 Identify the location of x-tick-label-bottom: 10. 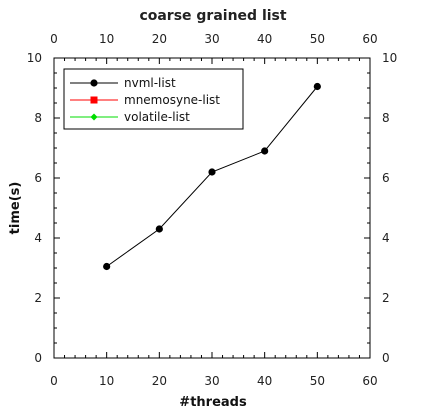
(106, 381).